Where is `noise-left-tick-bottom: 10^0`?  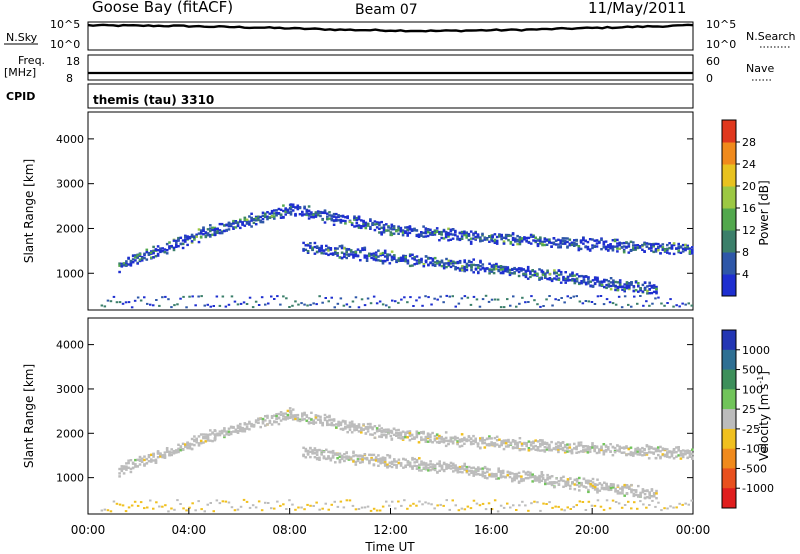 noise-left-tick-bottom: 10^0 is located at coordinates (65, 44).